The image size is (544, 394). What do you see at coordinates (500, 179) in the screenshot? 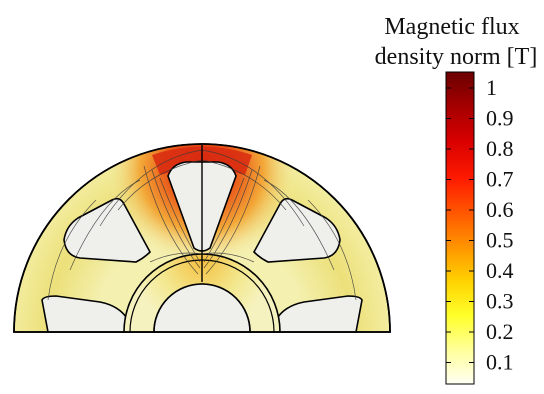
I see `colorbar-tick-label: 0.7` at bounding box center [500, 179].